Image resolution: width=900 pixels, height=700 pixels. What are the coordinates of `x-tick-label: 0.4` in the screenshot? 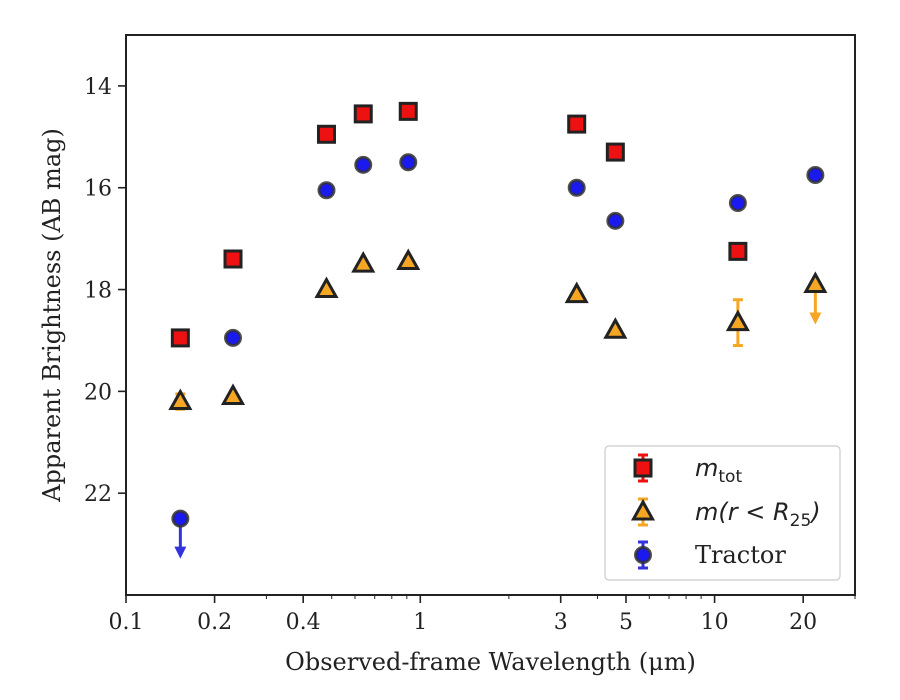 It's located at (303, 622).